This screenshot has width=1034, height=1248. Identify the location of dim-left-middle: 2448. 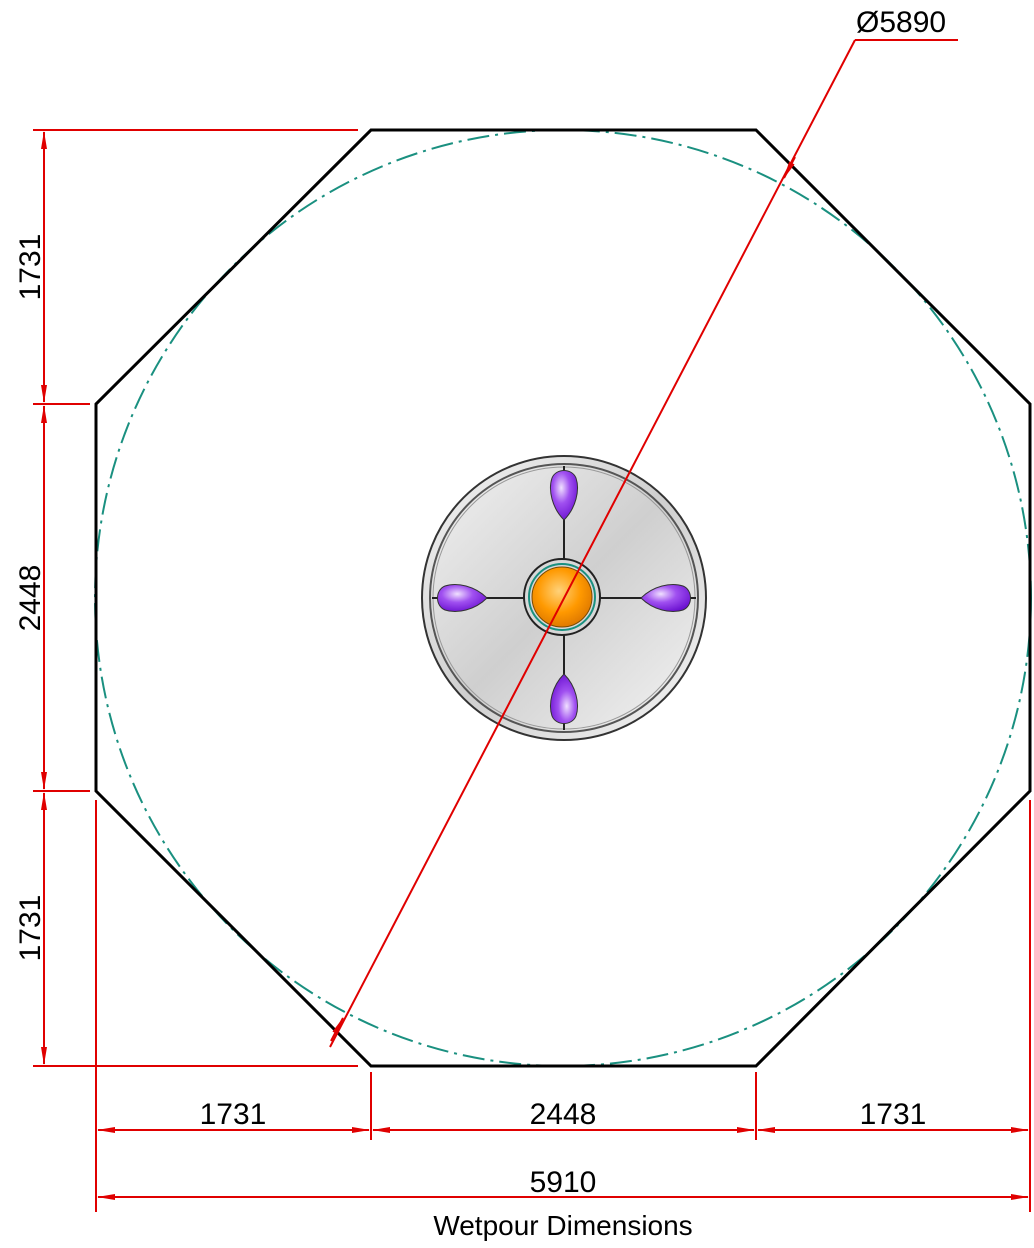
(30, 598).